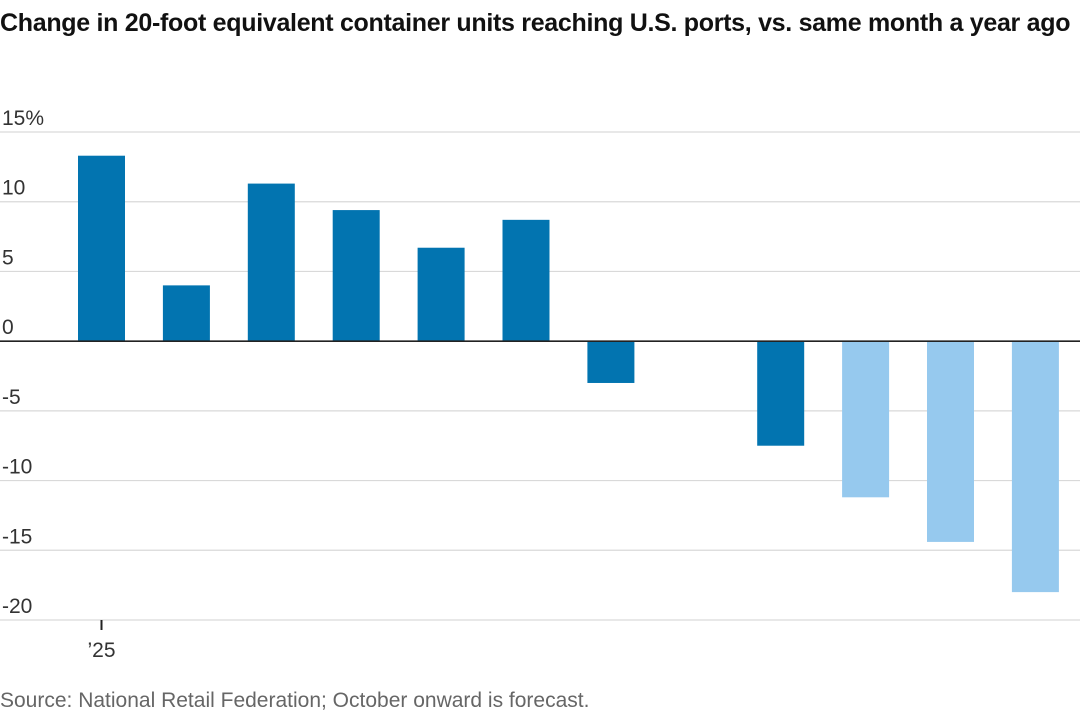 The image size is (1080, 720). What do you see at coordinates (8, 257) in the screenshot?
I see `y-tick-label: 5` at bounding box center [8, 257].